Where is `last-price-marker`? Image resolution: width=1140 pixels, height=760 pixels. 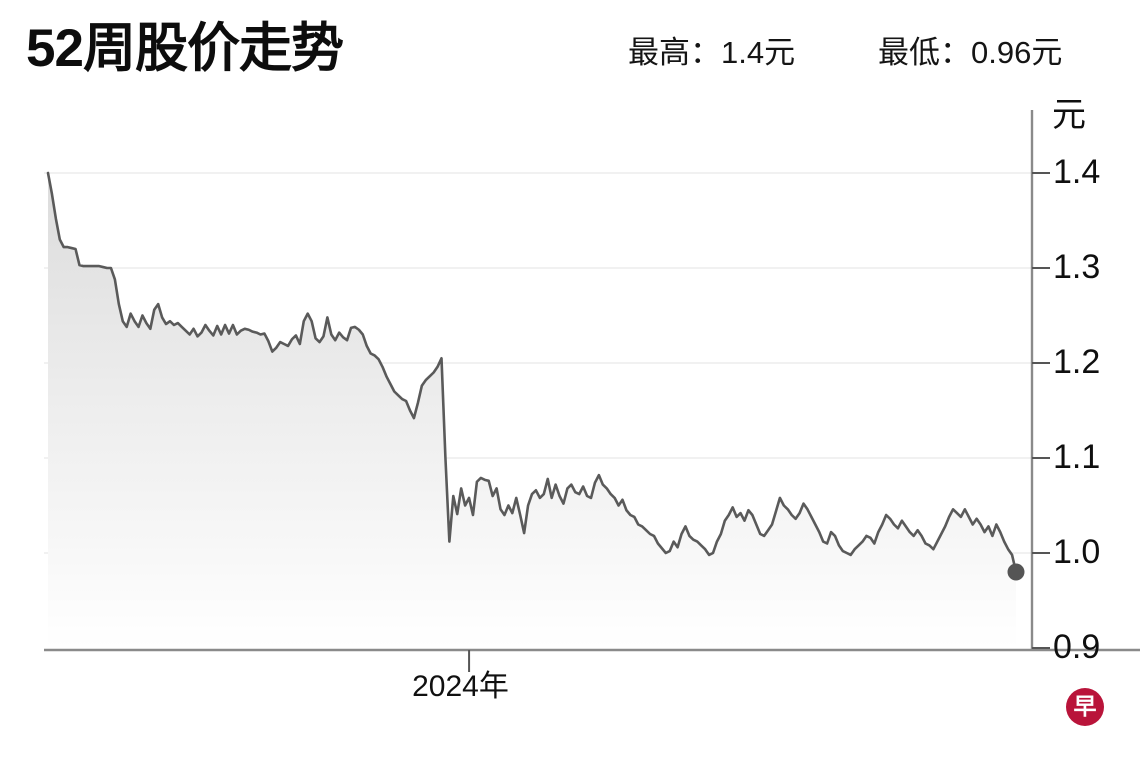
last-price-marker is located at coordinates (1016, 572).